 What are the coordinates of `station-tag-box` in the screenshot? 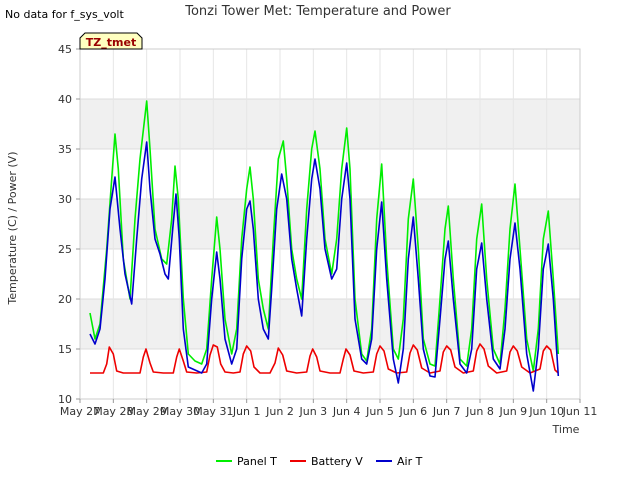 It's located at (111, 41).